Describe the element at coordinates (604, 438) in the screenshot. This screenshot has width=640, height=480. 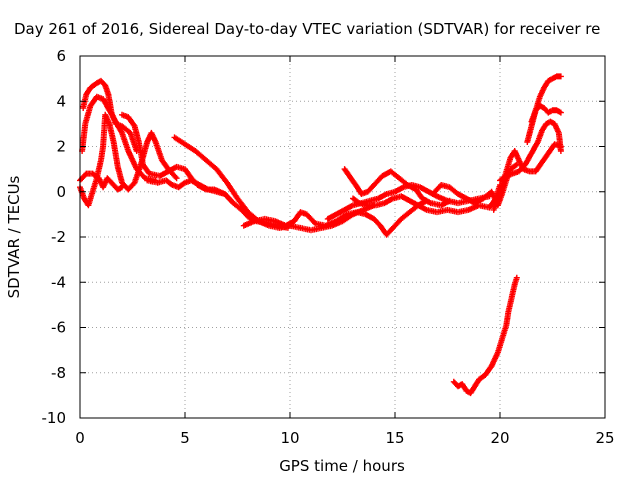
I see `x-tick-label: 25` at that location.